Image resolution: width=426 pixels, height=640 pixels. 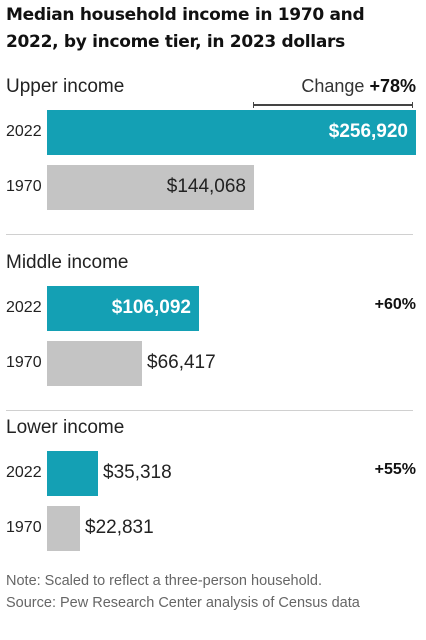 I want to click on bar-upper-2022, so click(x=231, y=132).